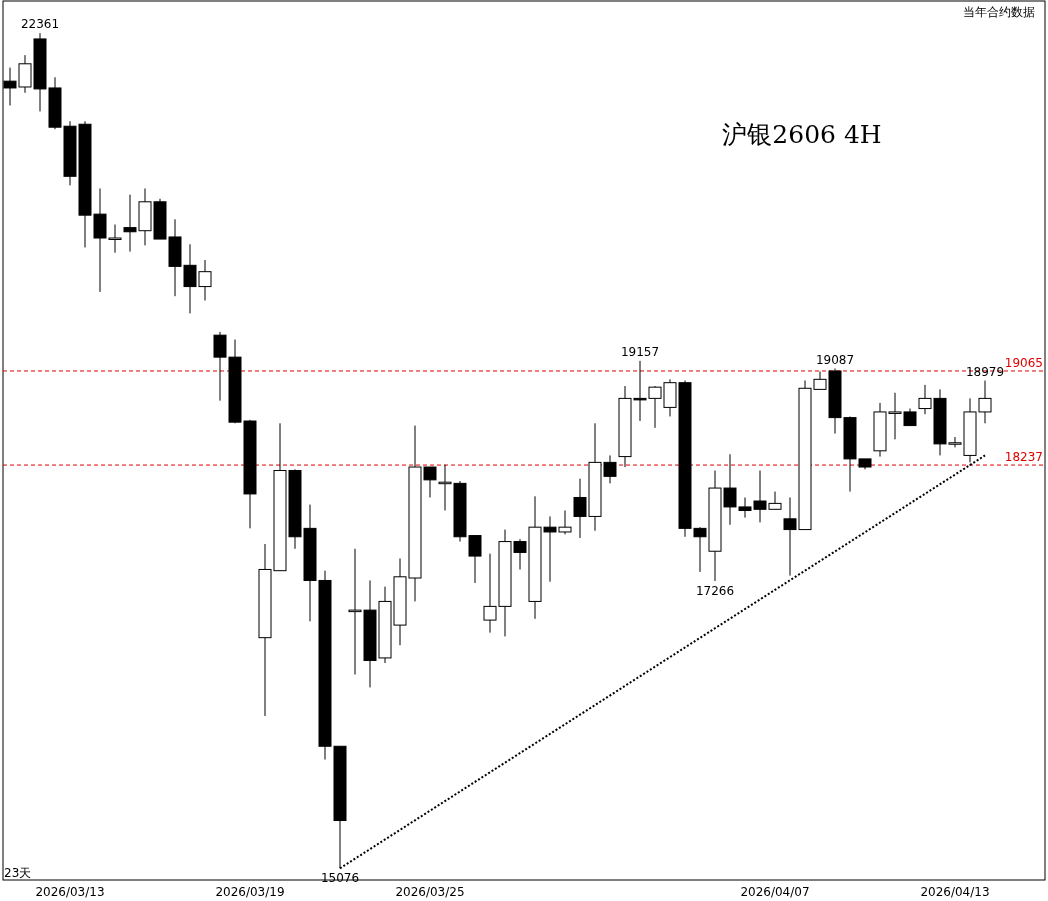 The image size is (1048, 901). Describe the element at coordinates (250, 892) in the screenshot. I see `x-tick-label: 2026/03/19` at that location.